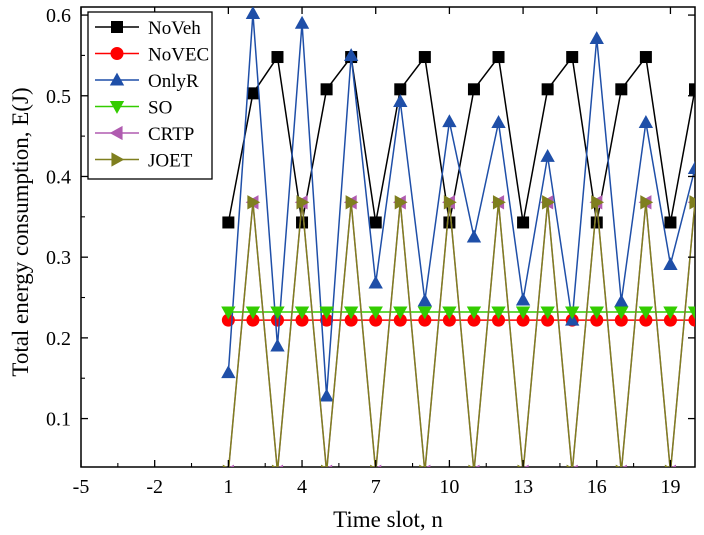 This screenshot has height=535, width=704. I want to click on legend: NoVeh NoVEC OnlyR SO CRTP JOET, so click(150, 95).